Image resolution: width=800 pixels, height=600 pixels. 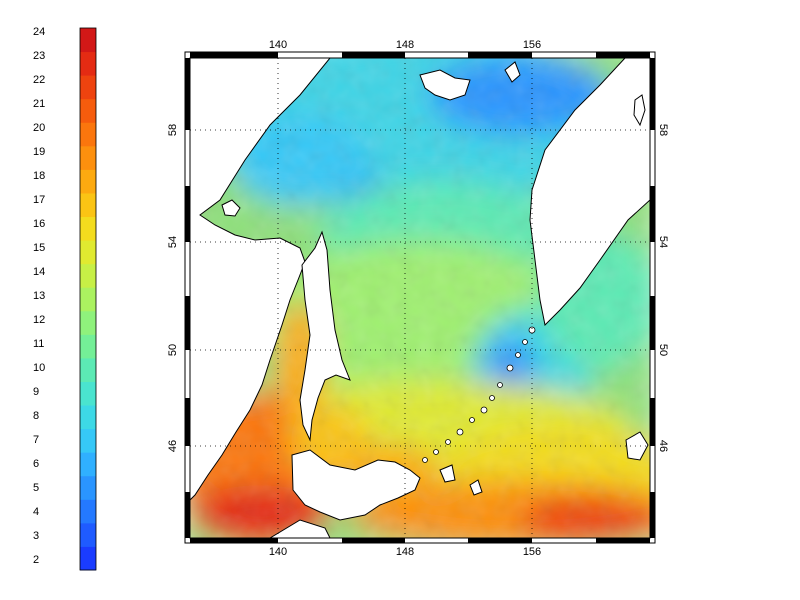 What do you see at coordinates (405, 552) in the screenshot?
I see `bottom-lon-label: 148` at bounding box center [405, 552].